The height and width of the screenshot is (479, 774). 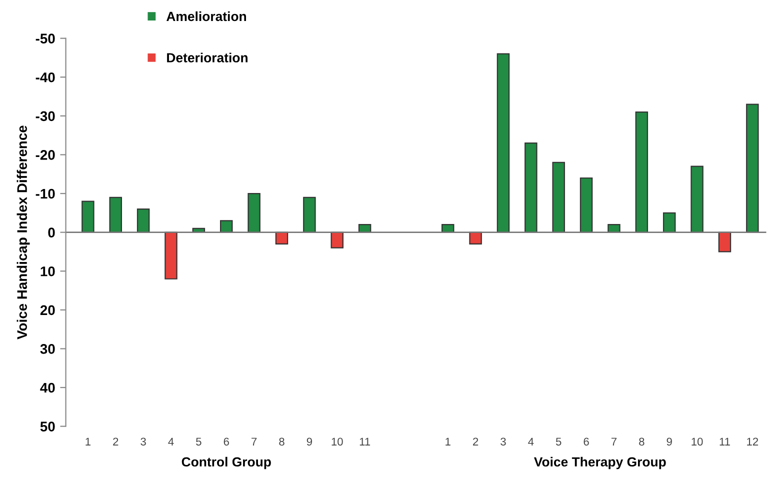 What do you see at coordinates (47, 271) in the screenshot?
I see `y-tick-label: 10` at bounding box center [47, 271].